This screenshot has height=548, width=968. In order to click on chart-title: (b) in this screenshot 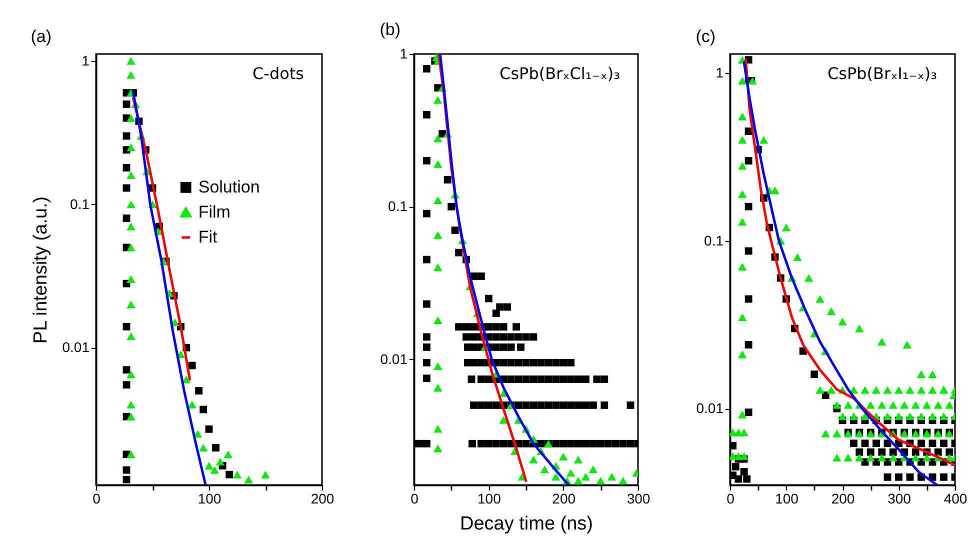, I will do `click(390, 29)`.